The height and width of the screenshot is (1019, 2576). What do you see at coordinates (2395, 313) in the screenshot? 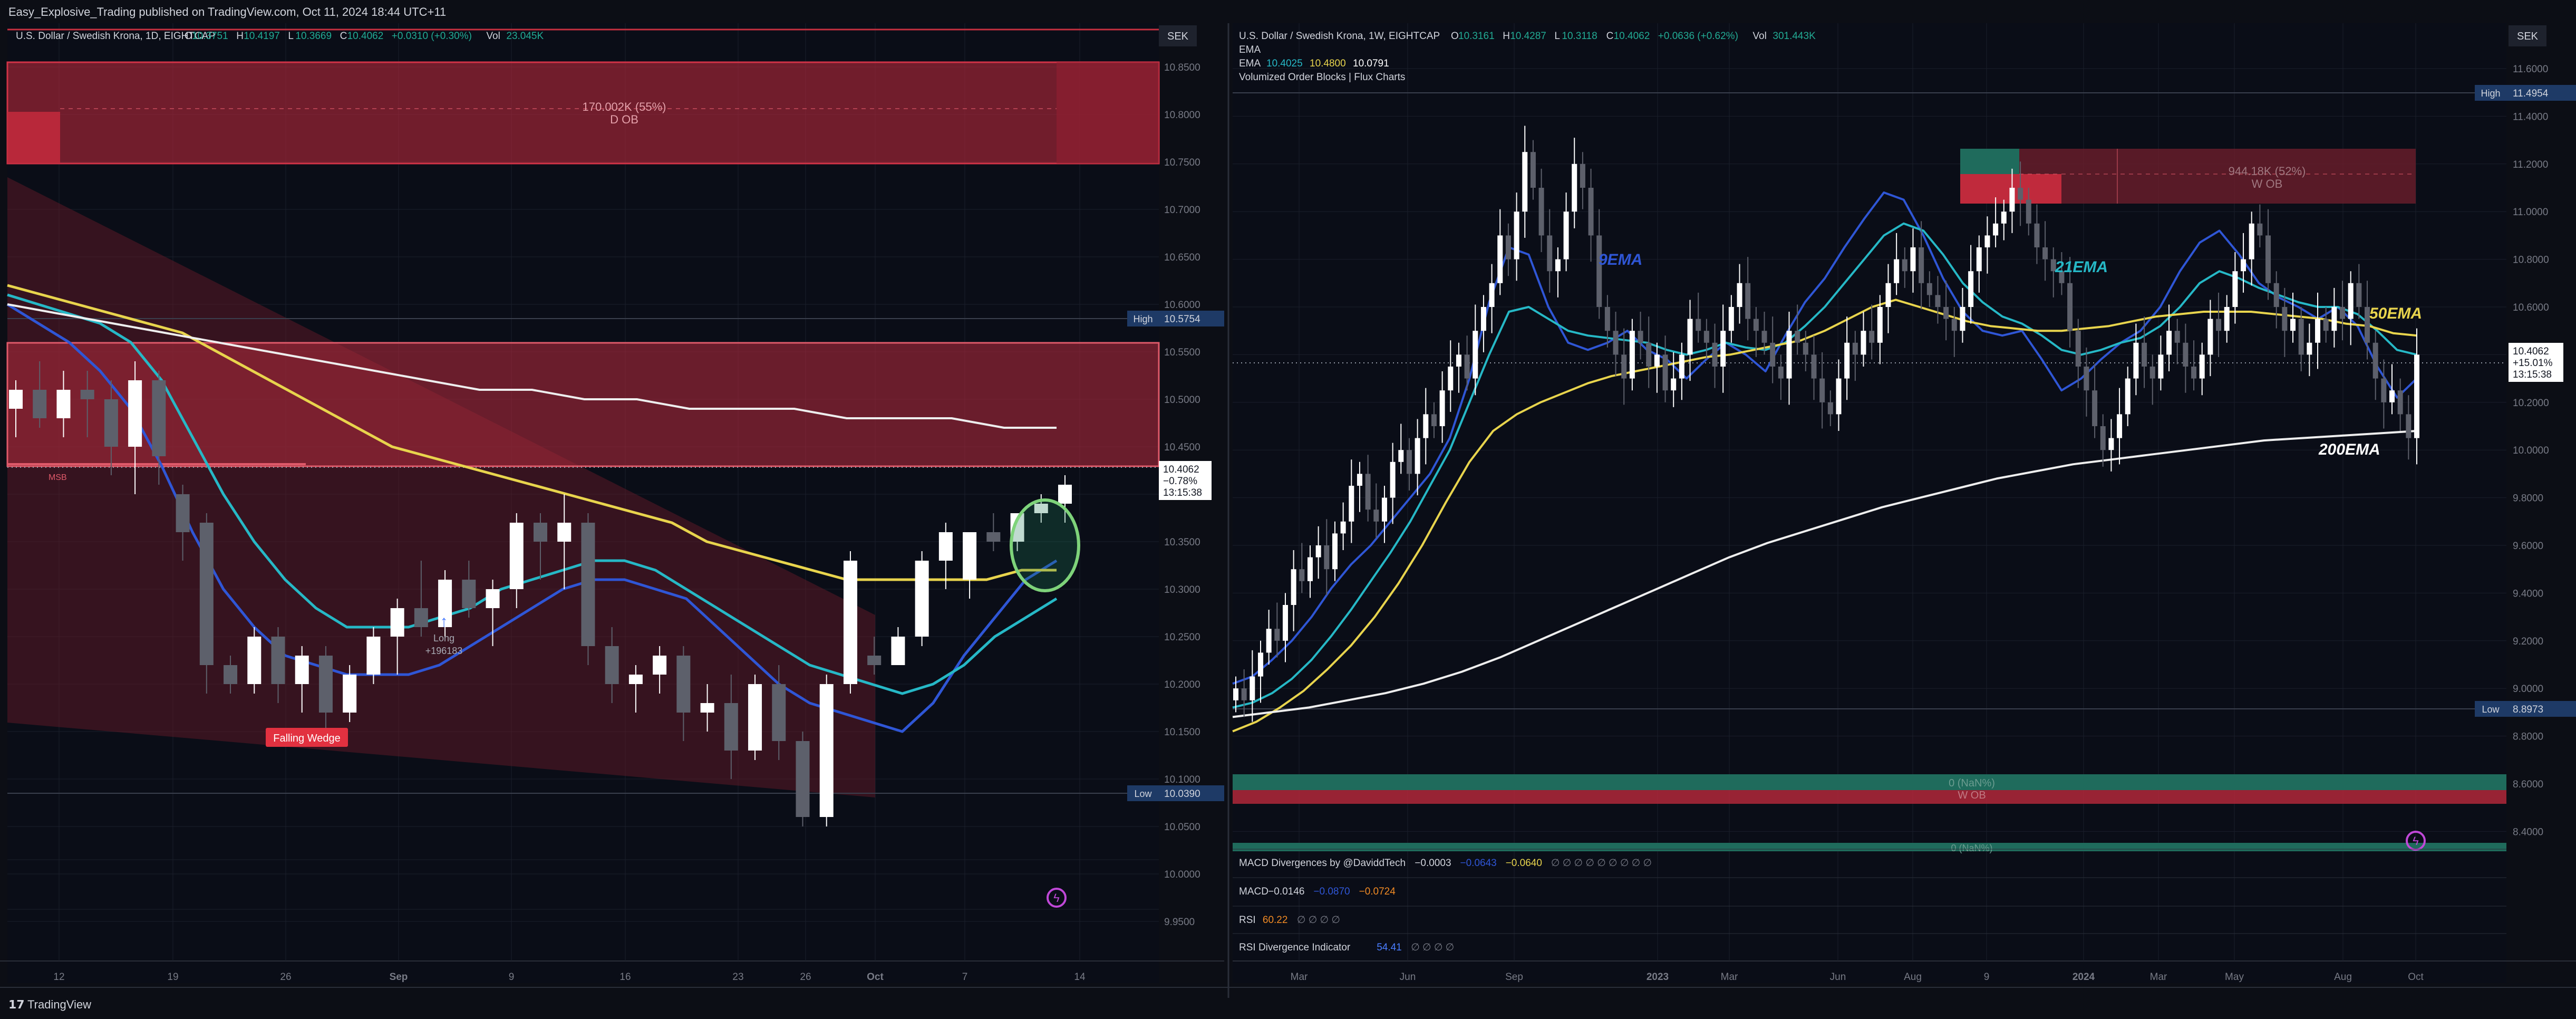
I see `ema50-label: 50EMA` at bounding box center [2395, 313].